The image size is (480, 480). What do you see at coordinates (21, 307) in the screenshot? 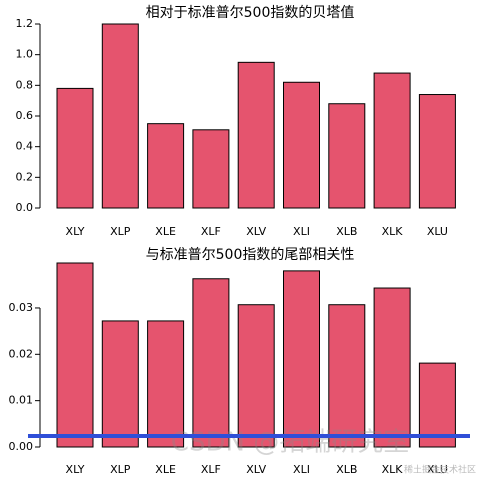
I see `y-tick-label: 0.03` at bounding box center [21, 307].